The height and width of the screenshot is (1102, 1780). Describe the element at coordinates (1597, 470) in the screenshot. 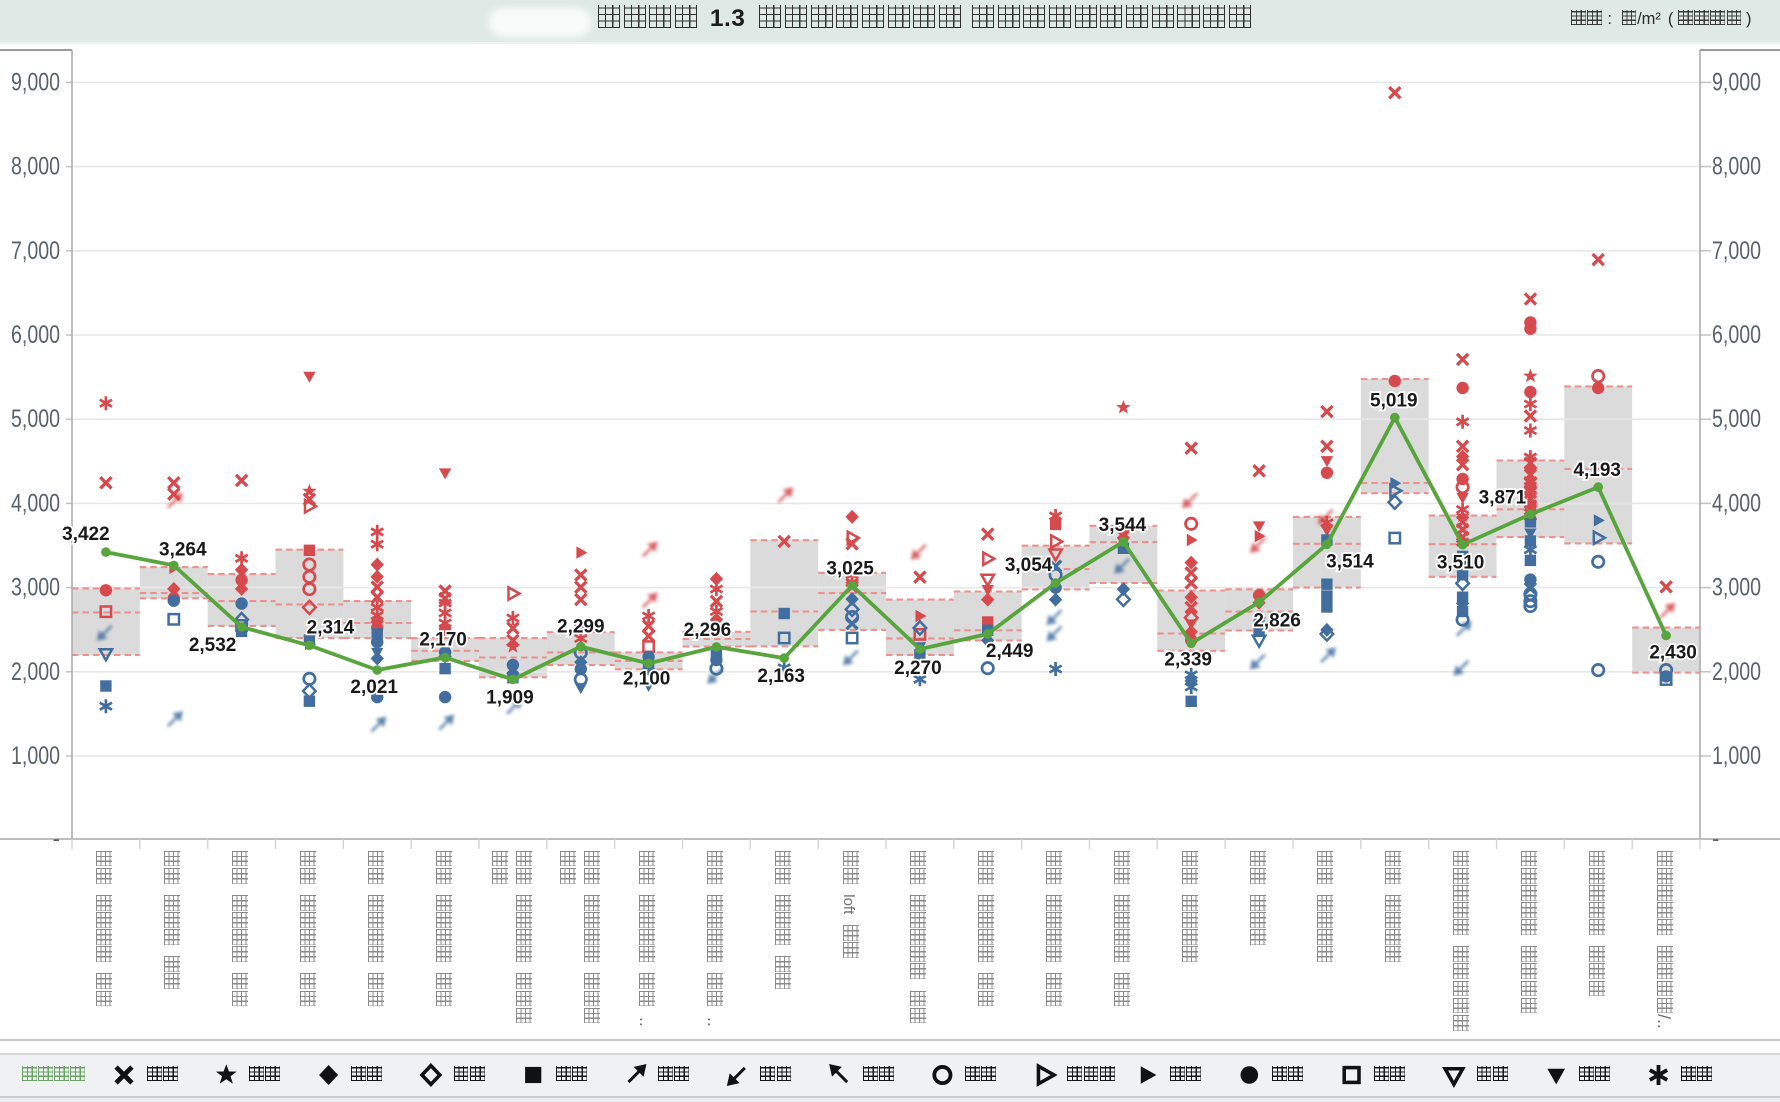

I see `svg-text: 4,193` at that location.